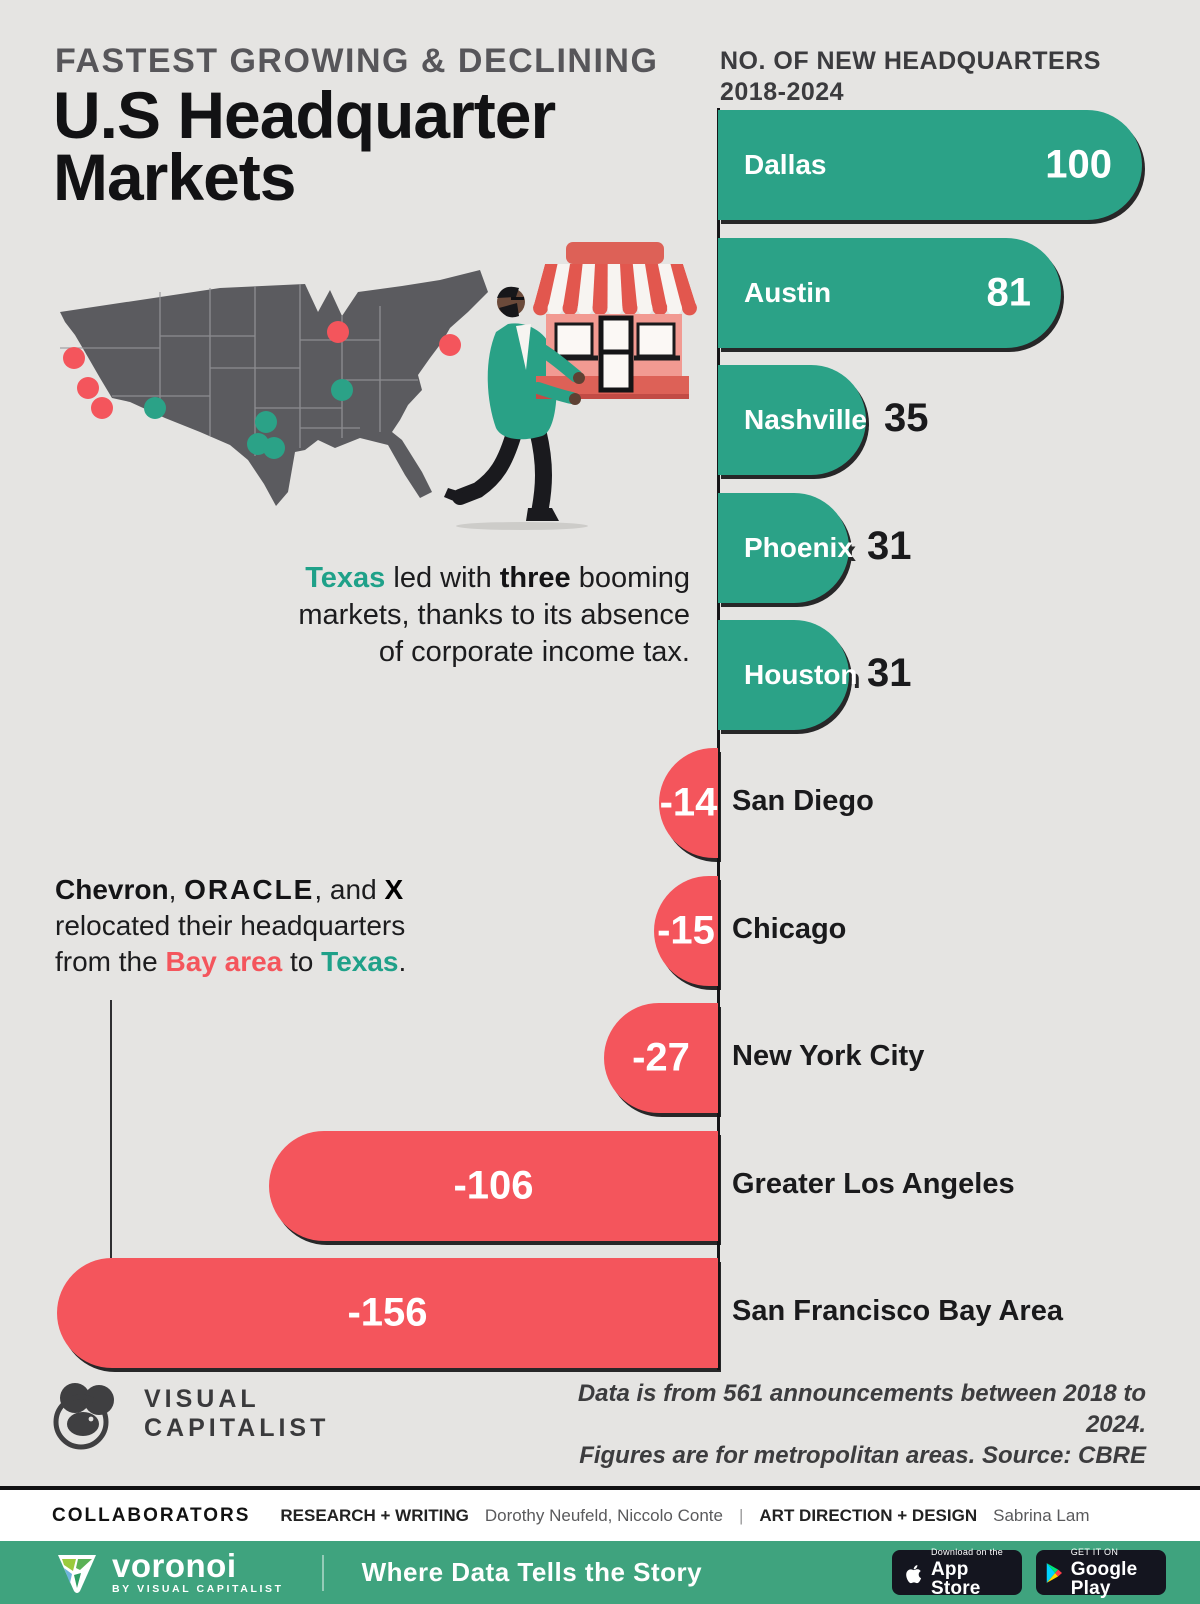 The width and height of the screenshot is (1200, 1604). What do you see at coordinates (803, 801) in the screenshot?
I see `bar-label: San Diego` at bounding box center [803, 801].